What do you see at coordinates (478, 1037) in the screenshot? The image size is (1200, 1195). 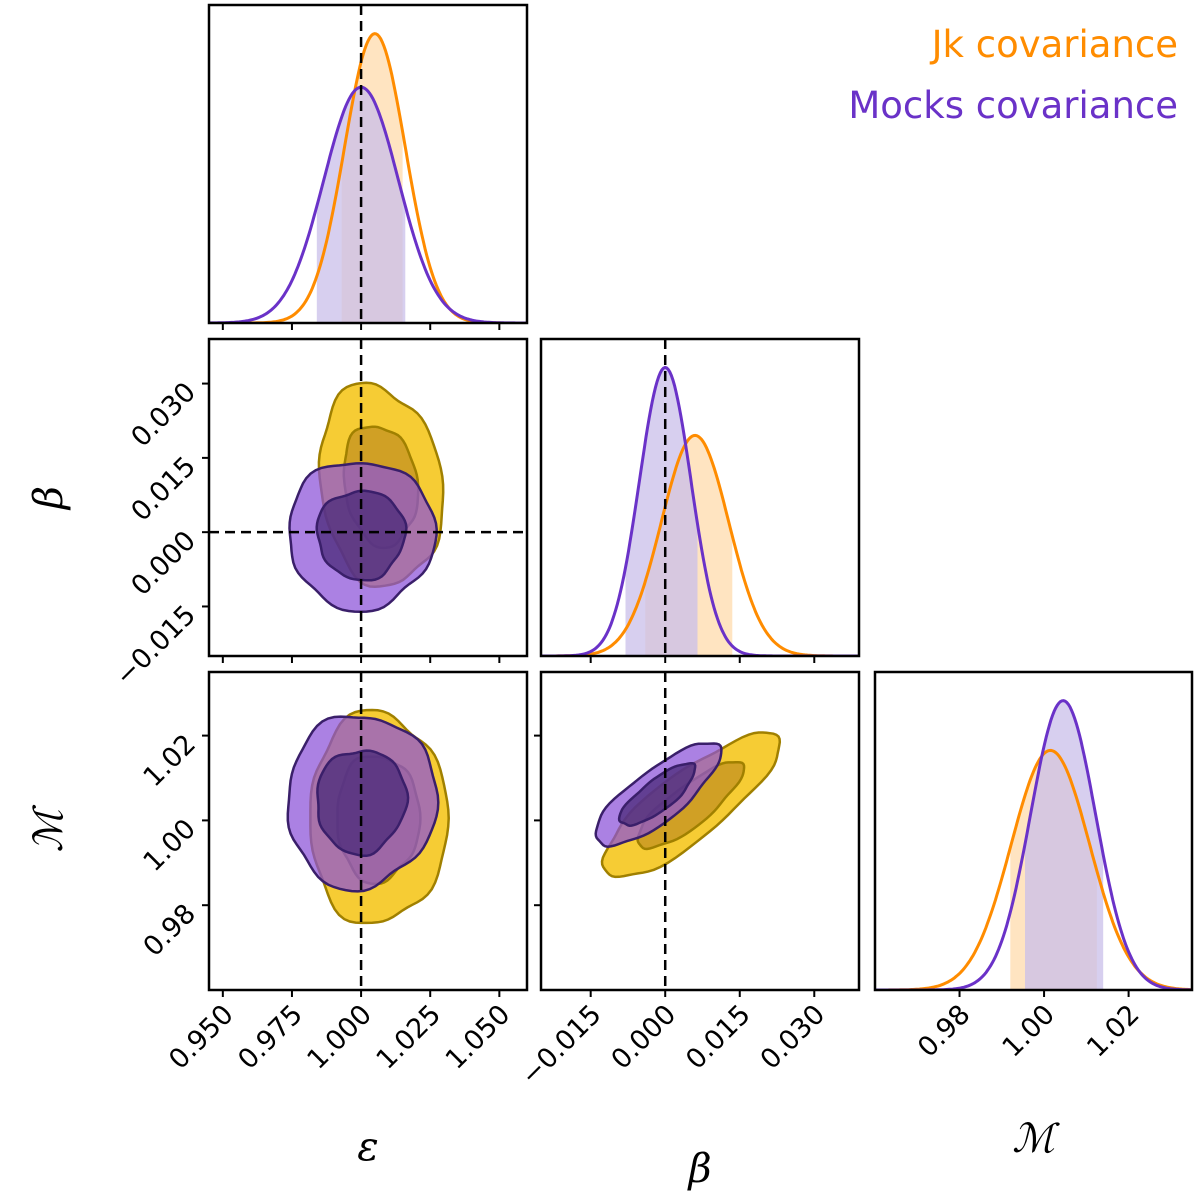 I see `xtick-label-epsilon-4: 1.050` at bounding box center [478, 1037].